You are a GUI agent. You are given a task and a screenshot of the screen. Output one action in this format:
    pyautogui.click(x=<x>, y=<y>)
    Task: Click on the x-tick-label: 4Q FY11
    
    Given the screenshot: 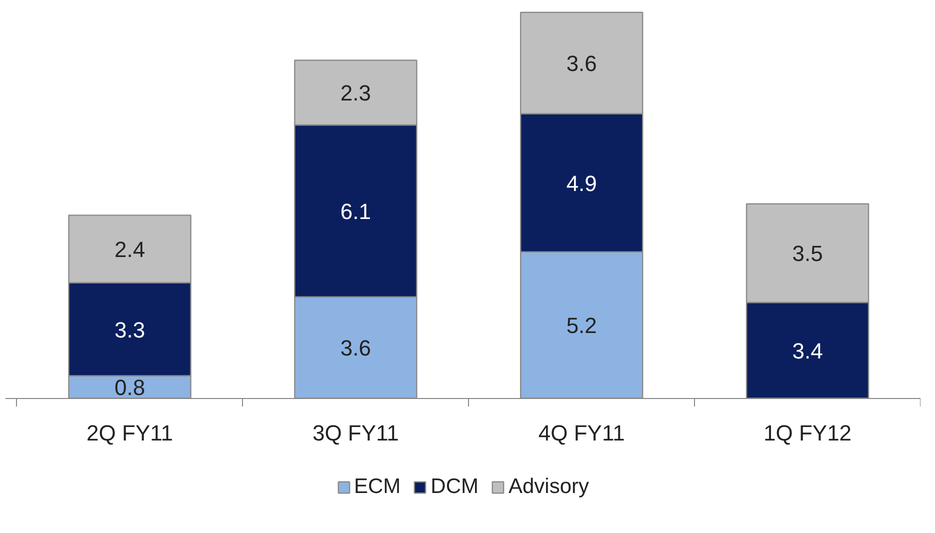 What is the action you would take?
    pyautogui.click(x=581, y=433)
    